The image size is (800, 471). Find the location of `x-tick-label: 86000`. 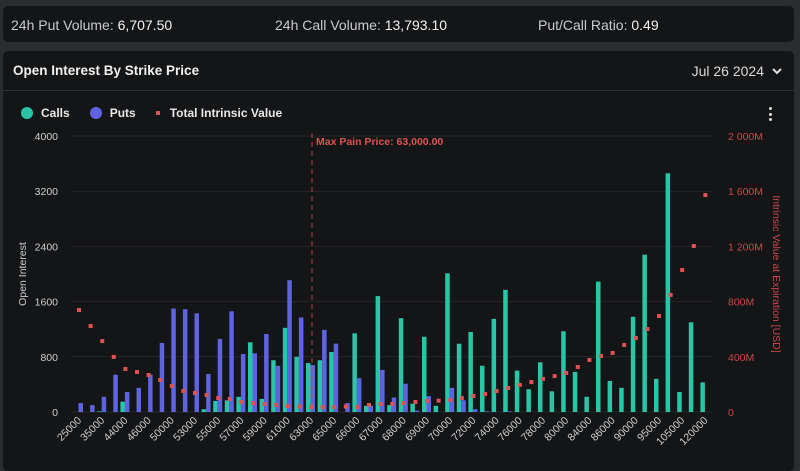

x-tick-label: 86000 is located at coordinates (603, 429).